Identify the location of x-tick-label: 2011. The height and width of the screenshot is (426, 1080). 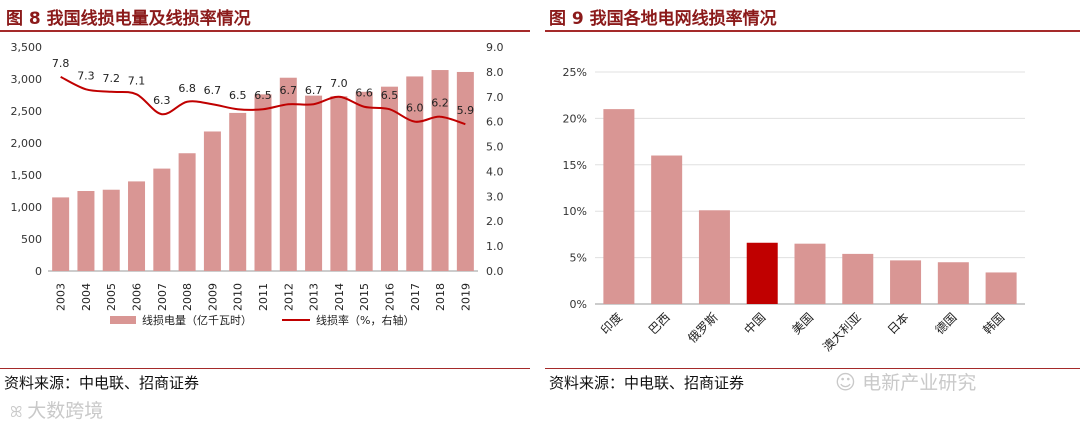
(263, 297).